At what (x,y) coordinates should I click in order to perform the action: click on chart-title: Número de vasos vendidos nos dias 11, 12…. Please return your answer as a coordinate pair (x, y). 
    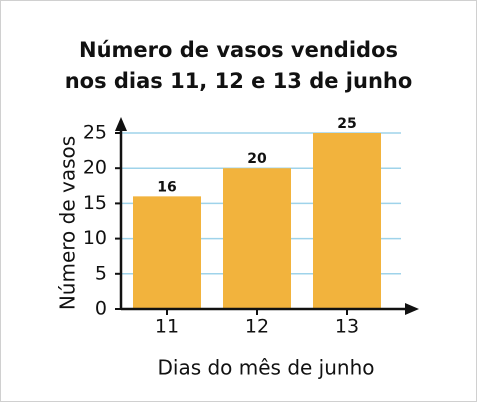
    Looking at the image, I should click on (238, 65).